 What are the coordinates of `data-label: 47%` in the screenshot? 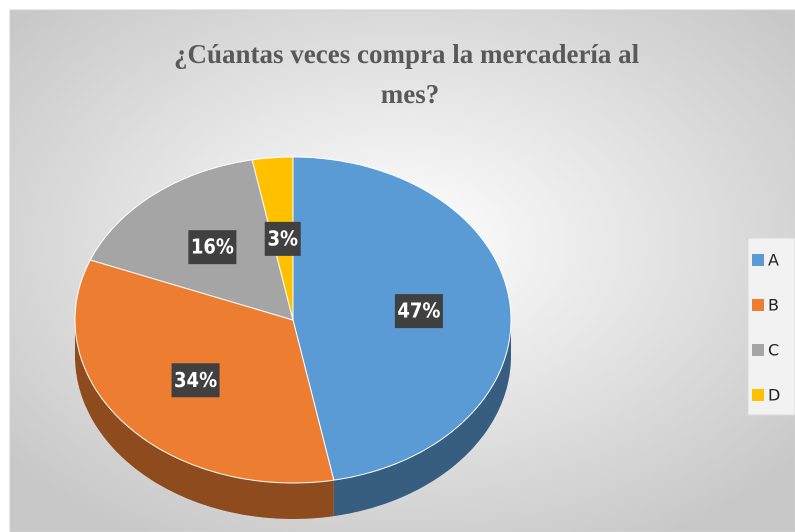 It's located at (418, 311).